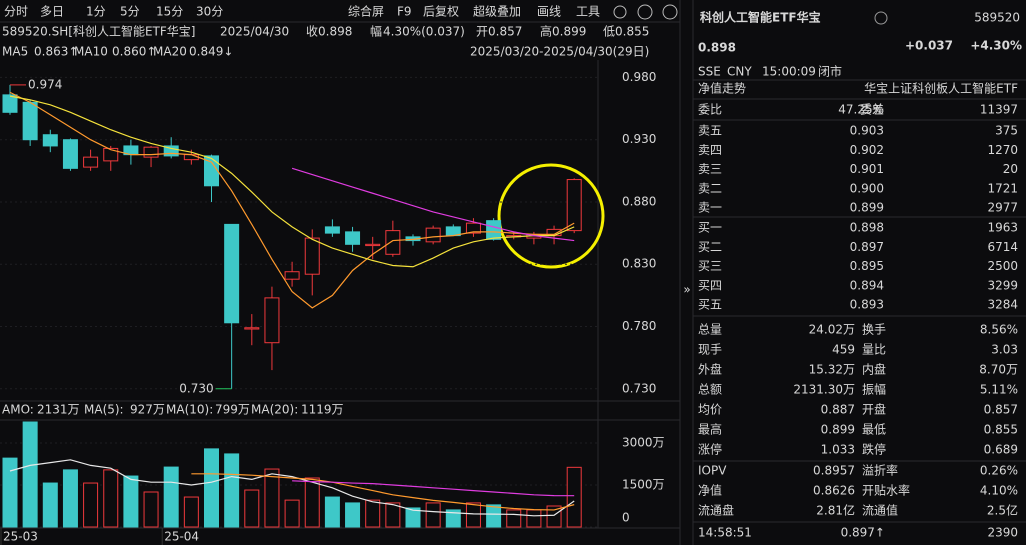 The width and height of the screenshot is (1026, 545). What do you see at coordinates (710, 369) in the screenshot?
I see `stat-label: 外盘` at bounding box center [710, 369].